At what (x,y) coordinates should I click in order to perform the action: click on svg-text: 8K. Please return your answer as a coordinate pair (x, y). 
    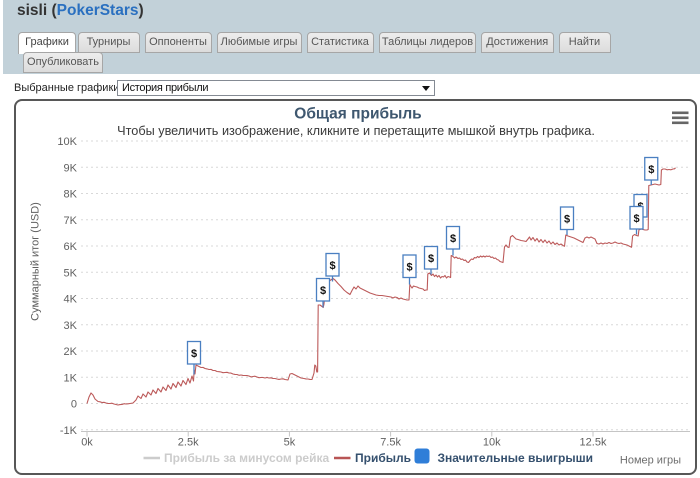
    Looking at the image, I should click on (71, 194).